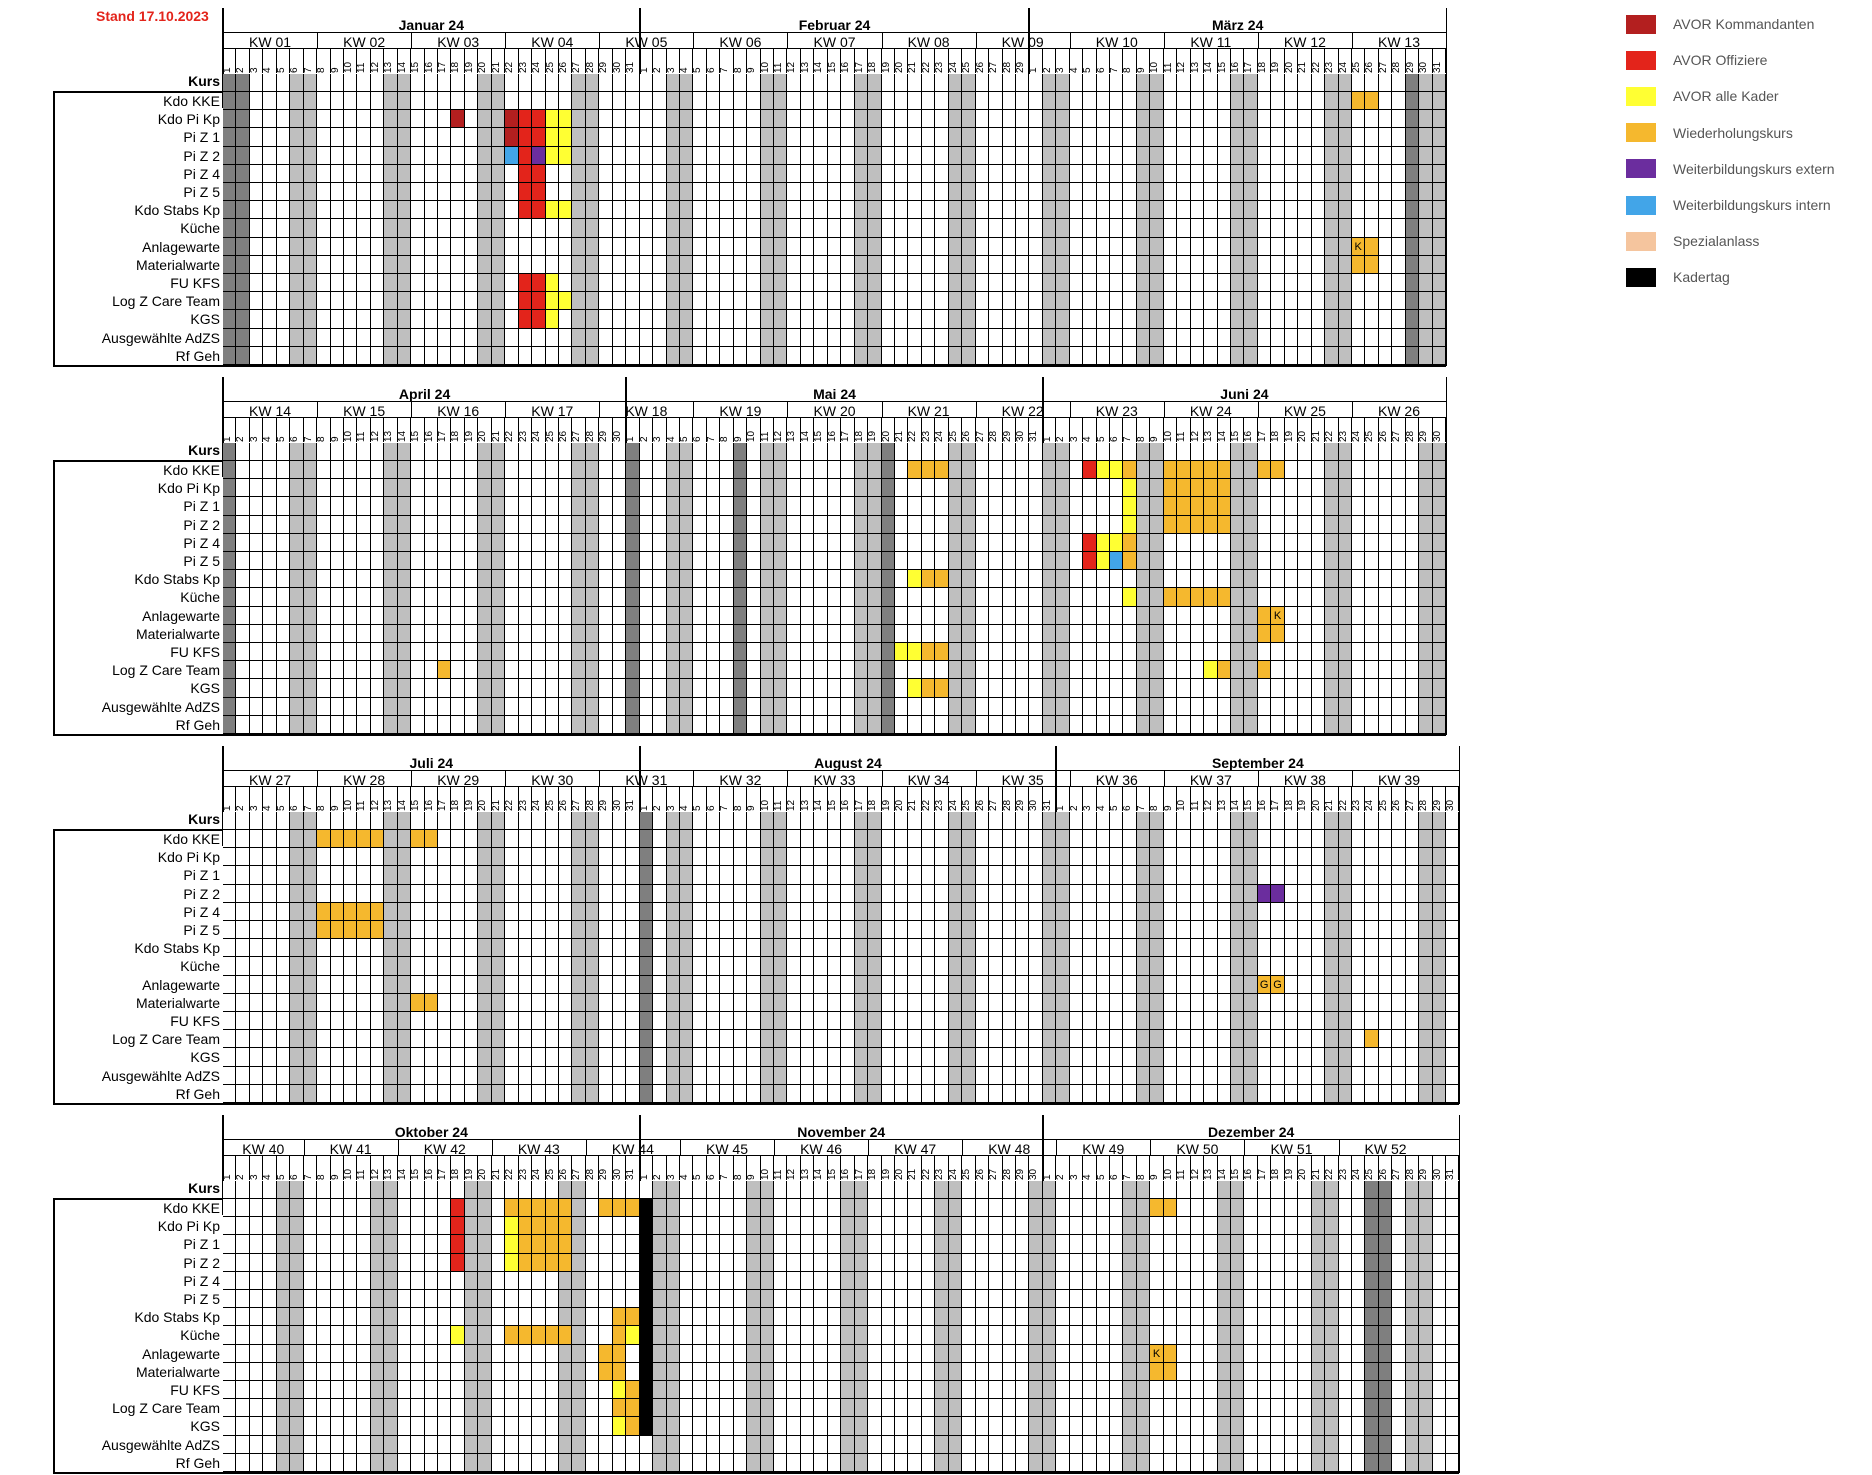  Describe the element at coordinates (861, 61) in the screenshot. I see `day-number: 17` at that location.